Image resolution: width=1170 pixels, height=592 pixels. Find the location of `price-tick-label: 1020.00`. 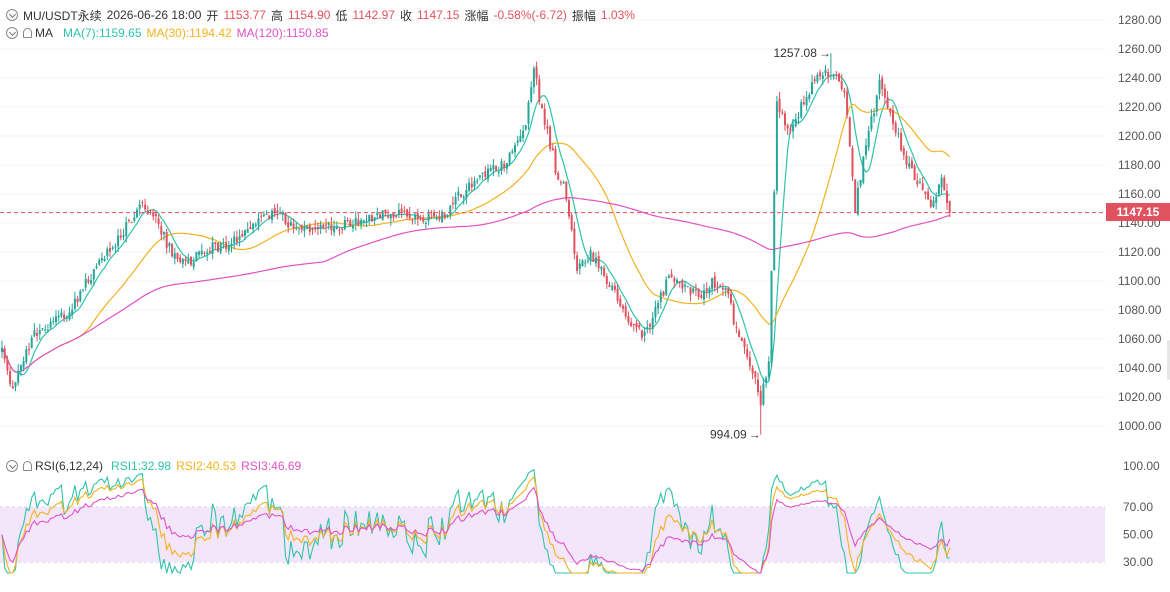

price-tick-label: 1020.00 is located at coordinates (1140, 397).